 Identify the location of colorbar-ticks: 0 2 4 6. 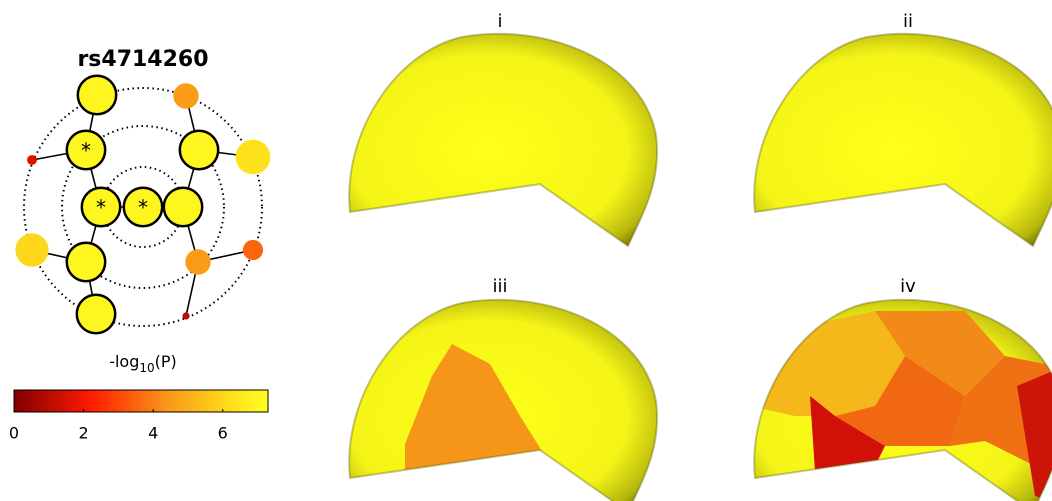
(118, 426).